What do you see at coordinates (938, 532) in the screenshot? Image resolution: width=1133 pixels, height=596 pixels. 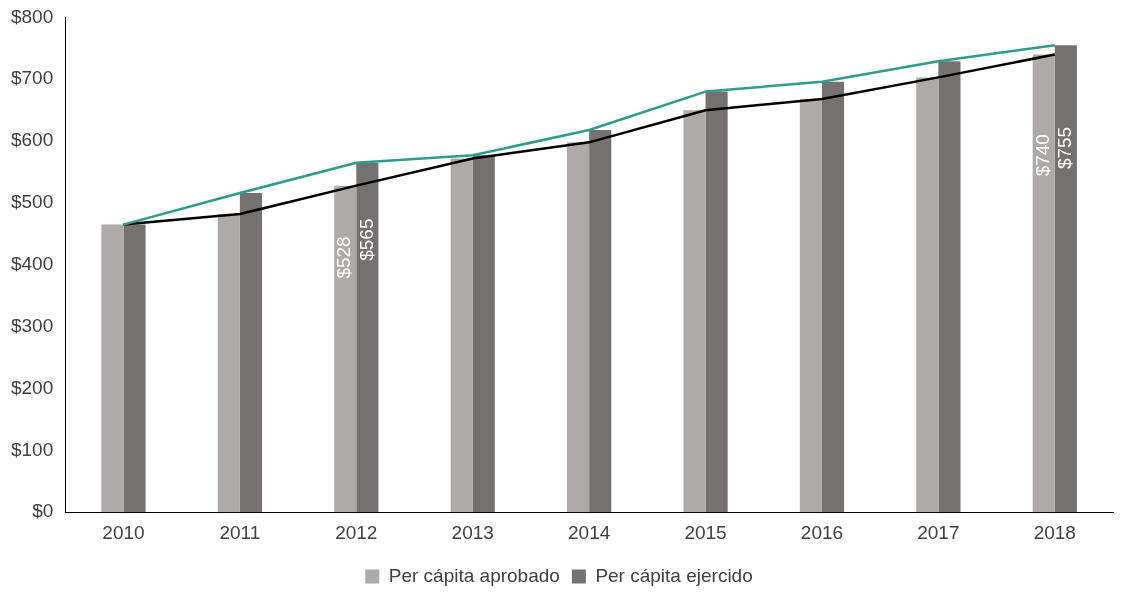 I see `x-tick-label: 2017` at bounding box center [938, 532].